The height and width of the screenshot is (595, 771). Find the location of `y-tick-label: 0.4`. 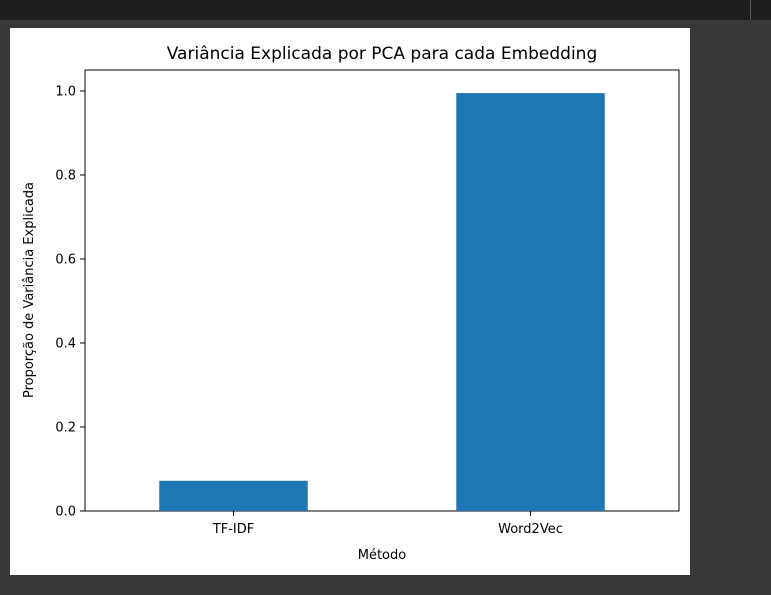

y-tick-label: 0.4 is located at coordinates (65, 344).